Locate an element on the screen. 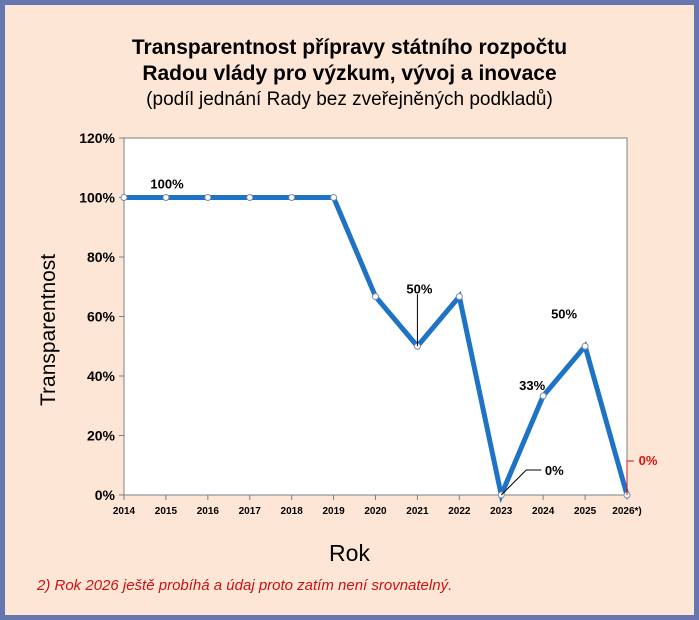 This screenshot has height=620, width=699. chart-title-line-2: Radou vlády pro výzkum, vývoj a inovace is located at coordinates (349, 73).